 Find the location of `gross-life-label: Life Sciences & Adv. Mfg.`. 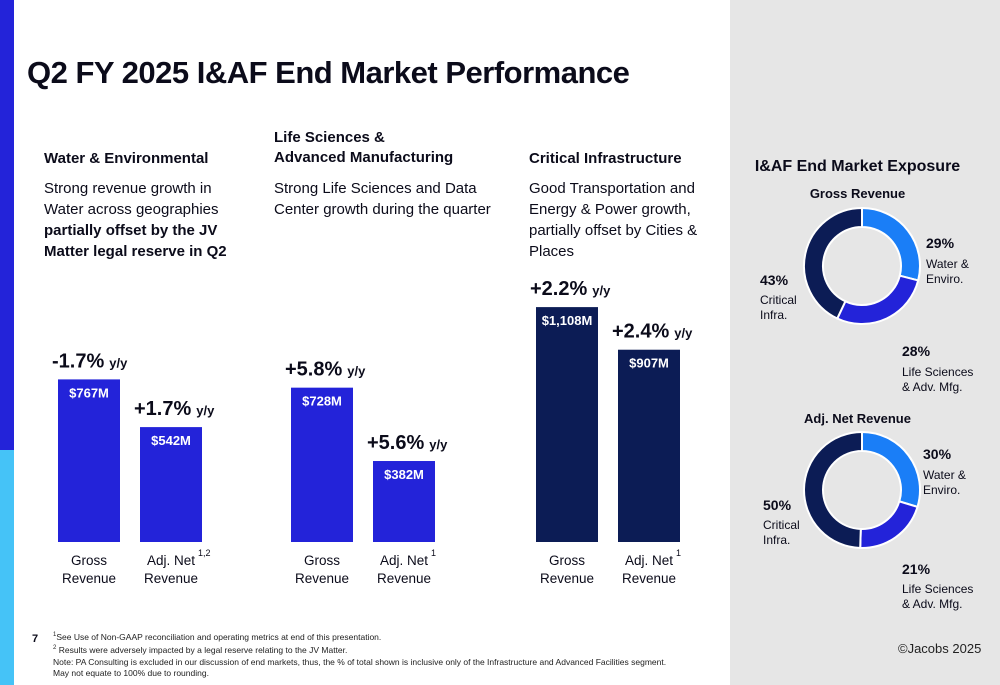

gross-life-label: Life Sciences & Adv. Mfg. is located at coordinates (937, 380).